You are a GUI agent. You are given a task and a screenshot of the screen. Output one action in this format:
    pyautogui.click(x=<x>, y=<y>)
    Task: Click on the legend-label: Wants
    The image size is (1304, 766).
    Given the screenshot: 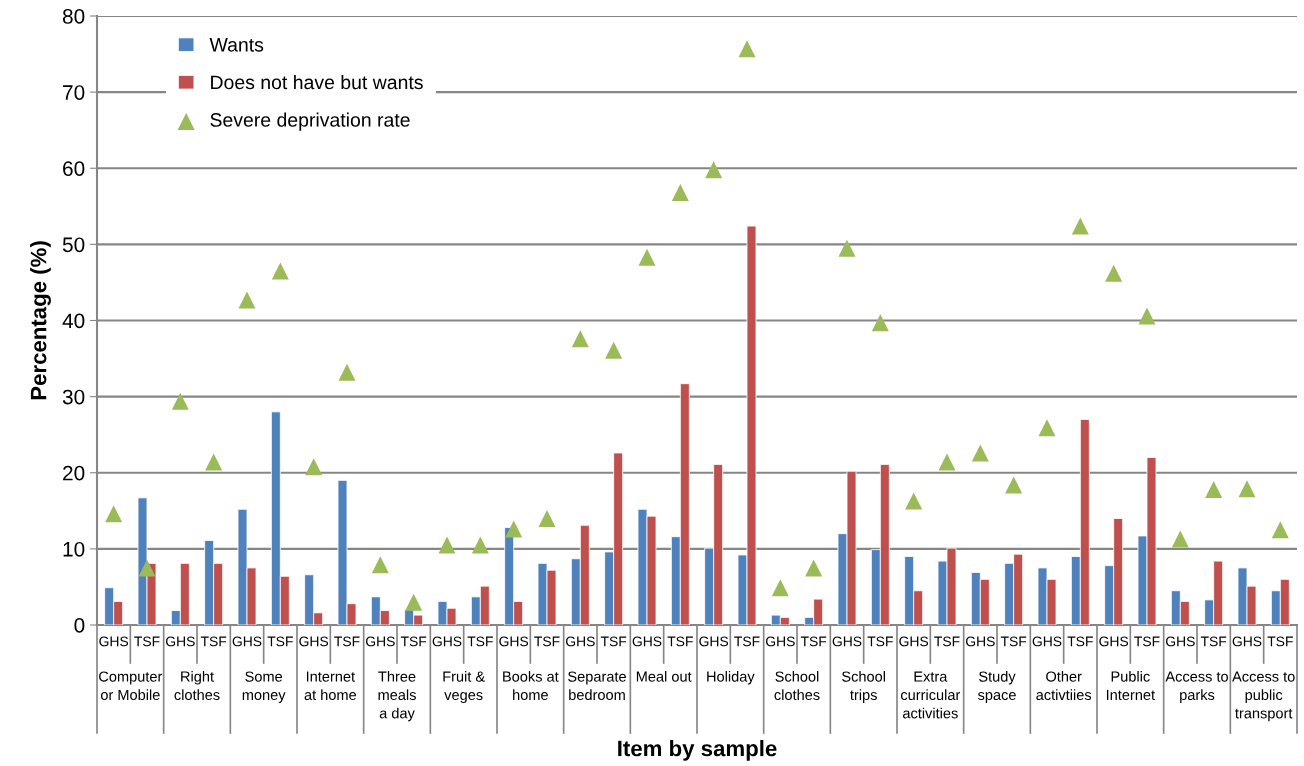 What is the action you would take?
    pyautogui.click(x=236, y=45)
    